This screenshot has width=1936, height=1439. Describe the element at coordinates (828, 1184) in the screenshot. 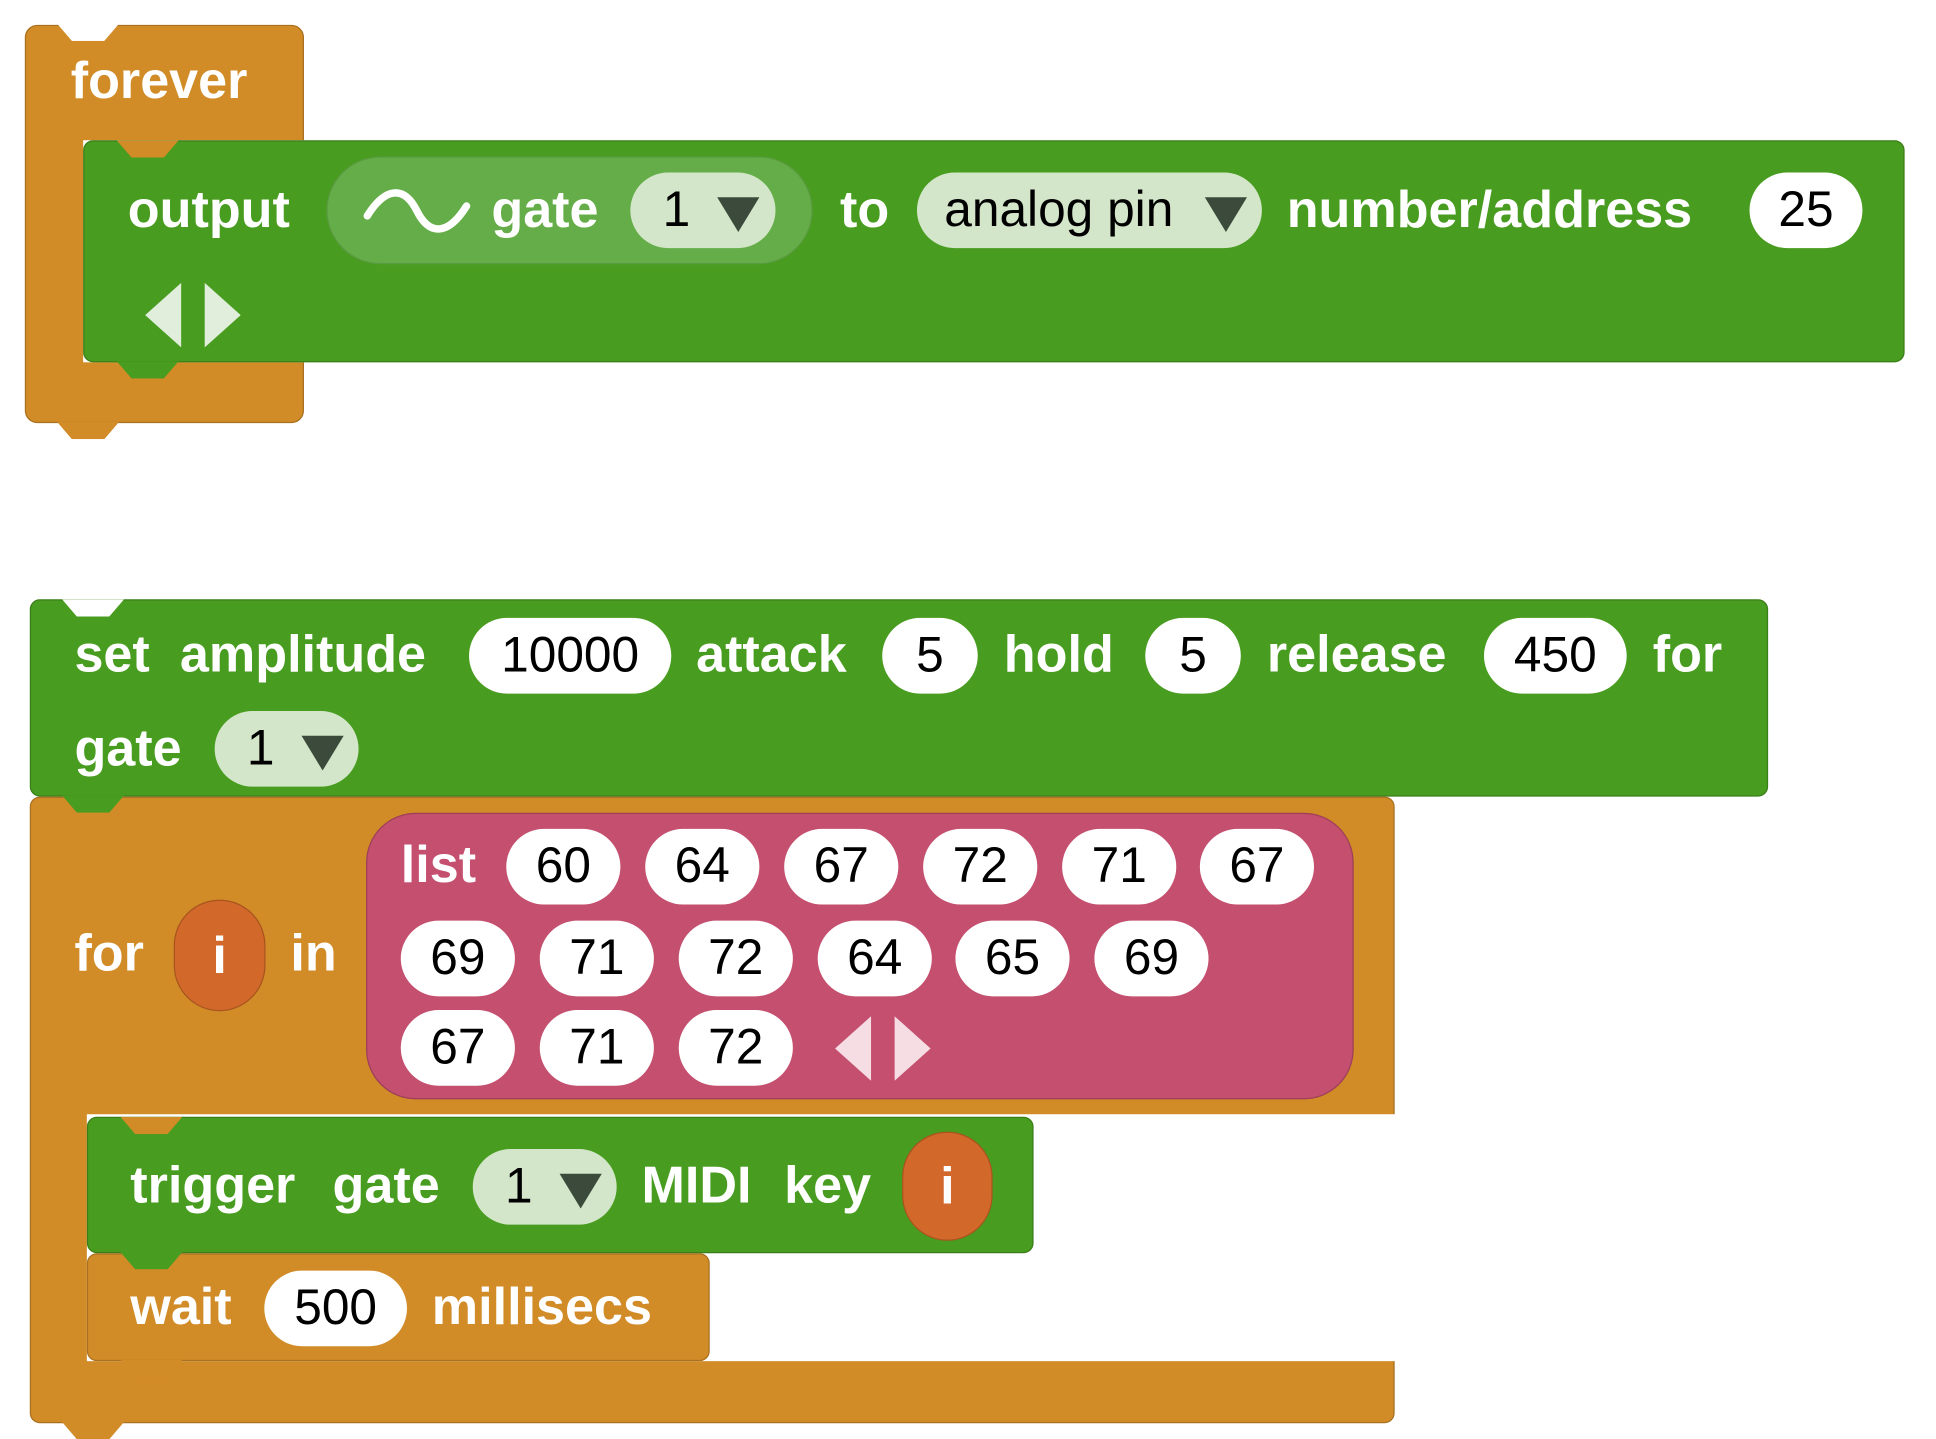

I see `key-label: key` at that location.